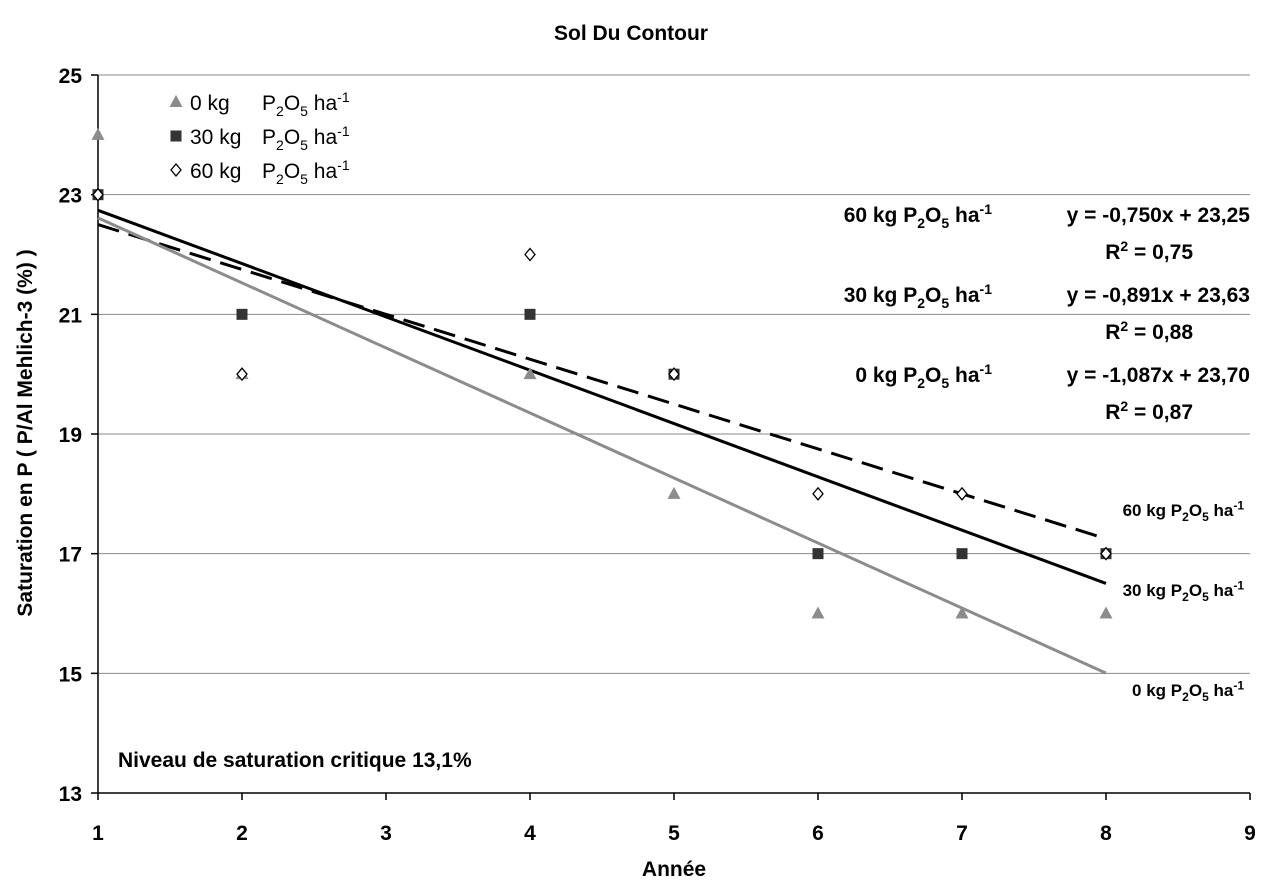 This screenshot has width=1262, height=886. What do you see at coordinates (215, 137) in the screenshot?
I see `legend-label: 30 kg` at bounding box center [215, 137].